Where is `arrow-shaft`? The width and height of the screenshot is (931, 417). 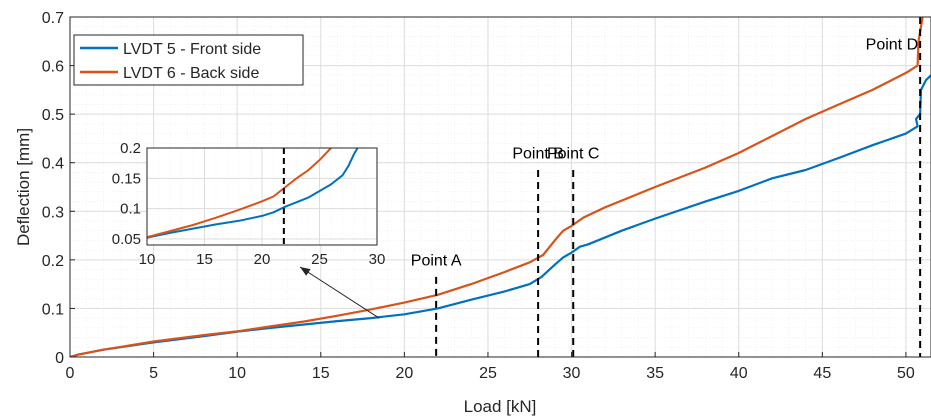
arrow-shaft is located at coordinates (339, 292).